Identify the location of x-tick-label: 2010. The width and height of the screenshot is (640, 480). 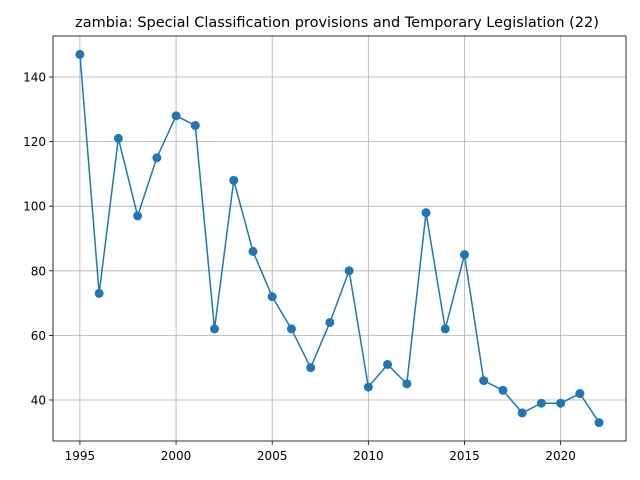
(368, 456).